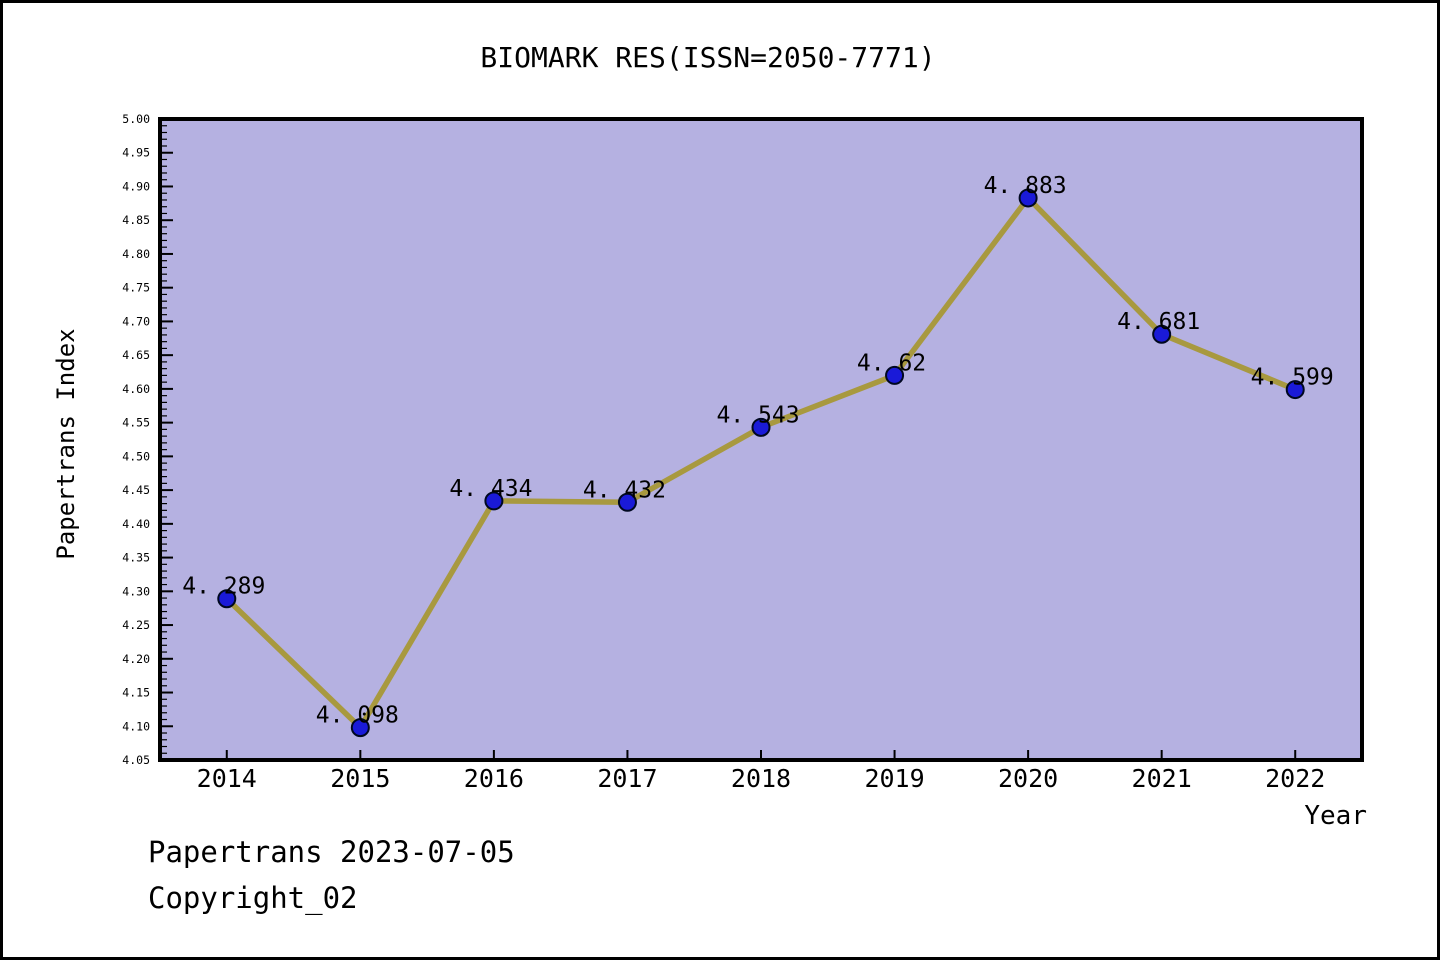 This screenshot has width=1440, height=960. Describe the element at coordinates (136, 355) in the screenshot. I see `y-tick-label: 4.65` at that location.